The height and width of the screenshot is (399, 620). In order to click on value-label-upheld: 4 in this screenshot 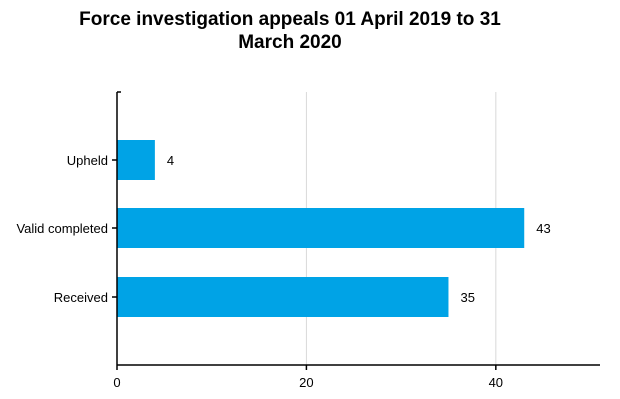, I will do `click(170, 160)`.